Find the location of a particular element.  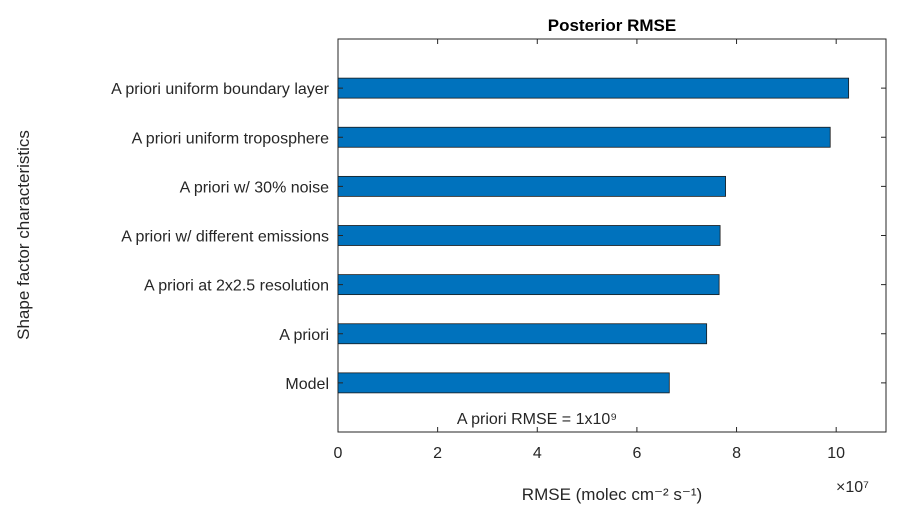

category-label: A priori uniform troposphere is located at coordinates (231, 138).